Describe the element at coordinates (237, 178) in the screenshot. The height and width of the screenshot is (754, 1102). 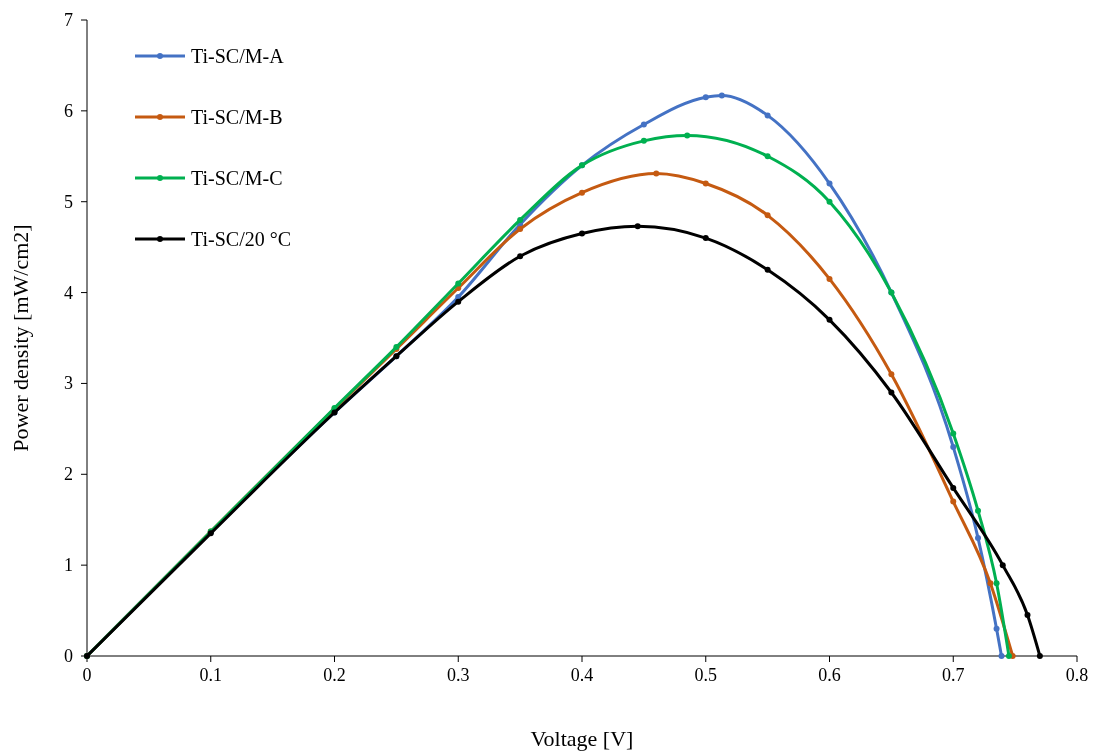
I see `legend-label: Ti-SC/M-C` at that location.